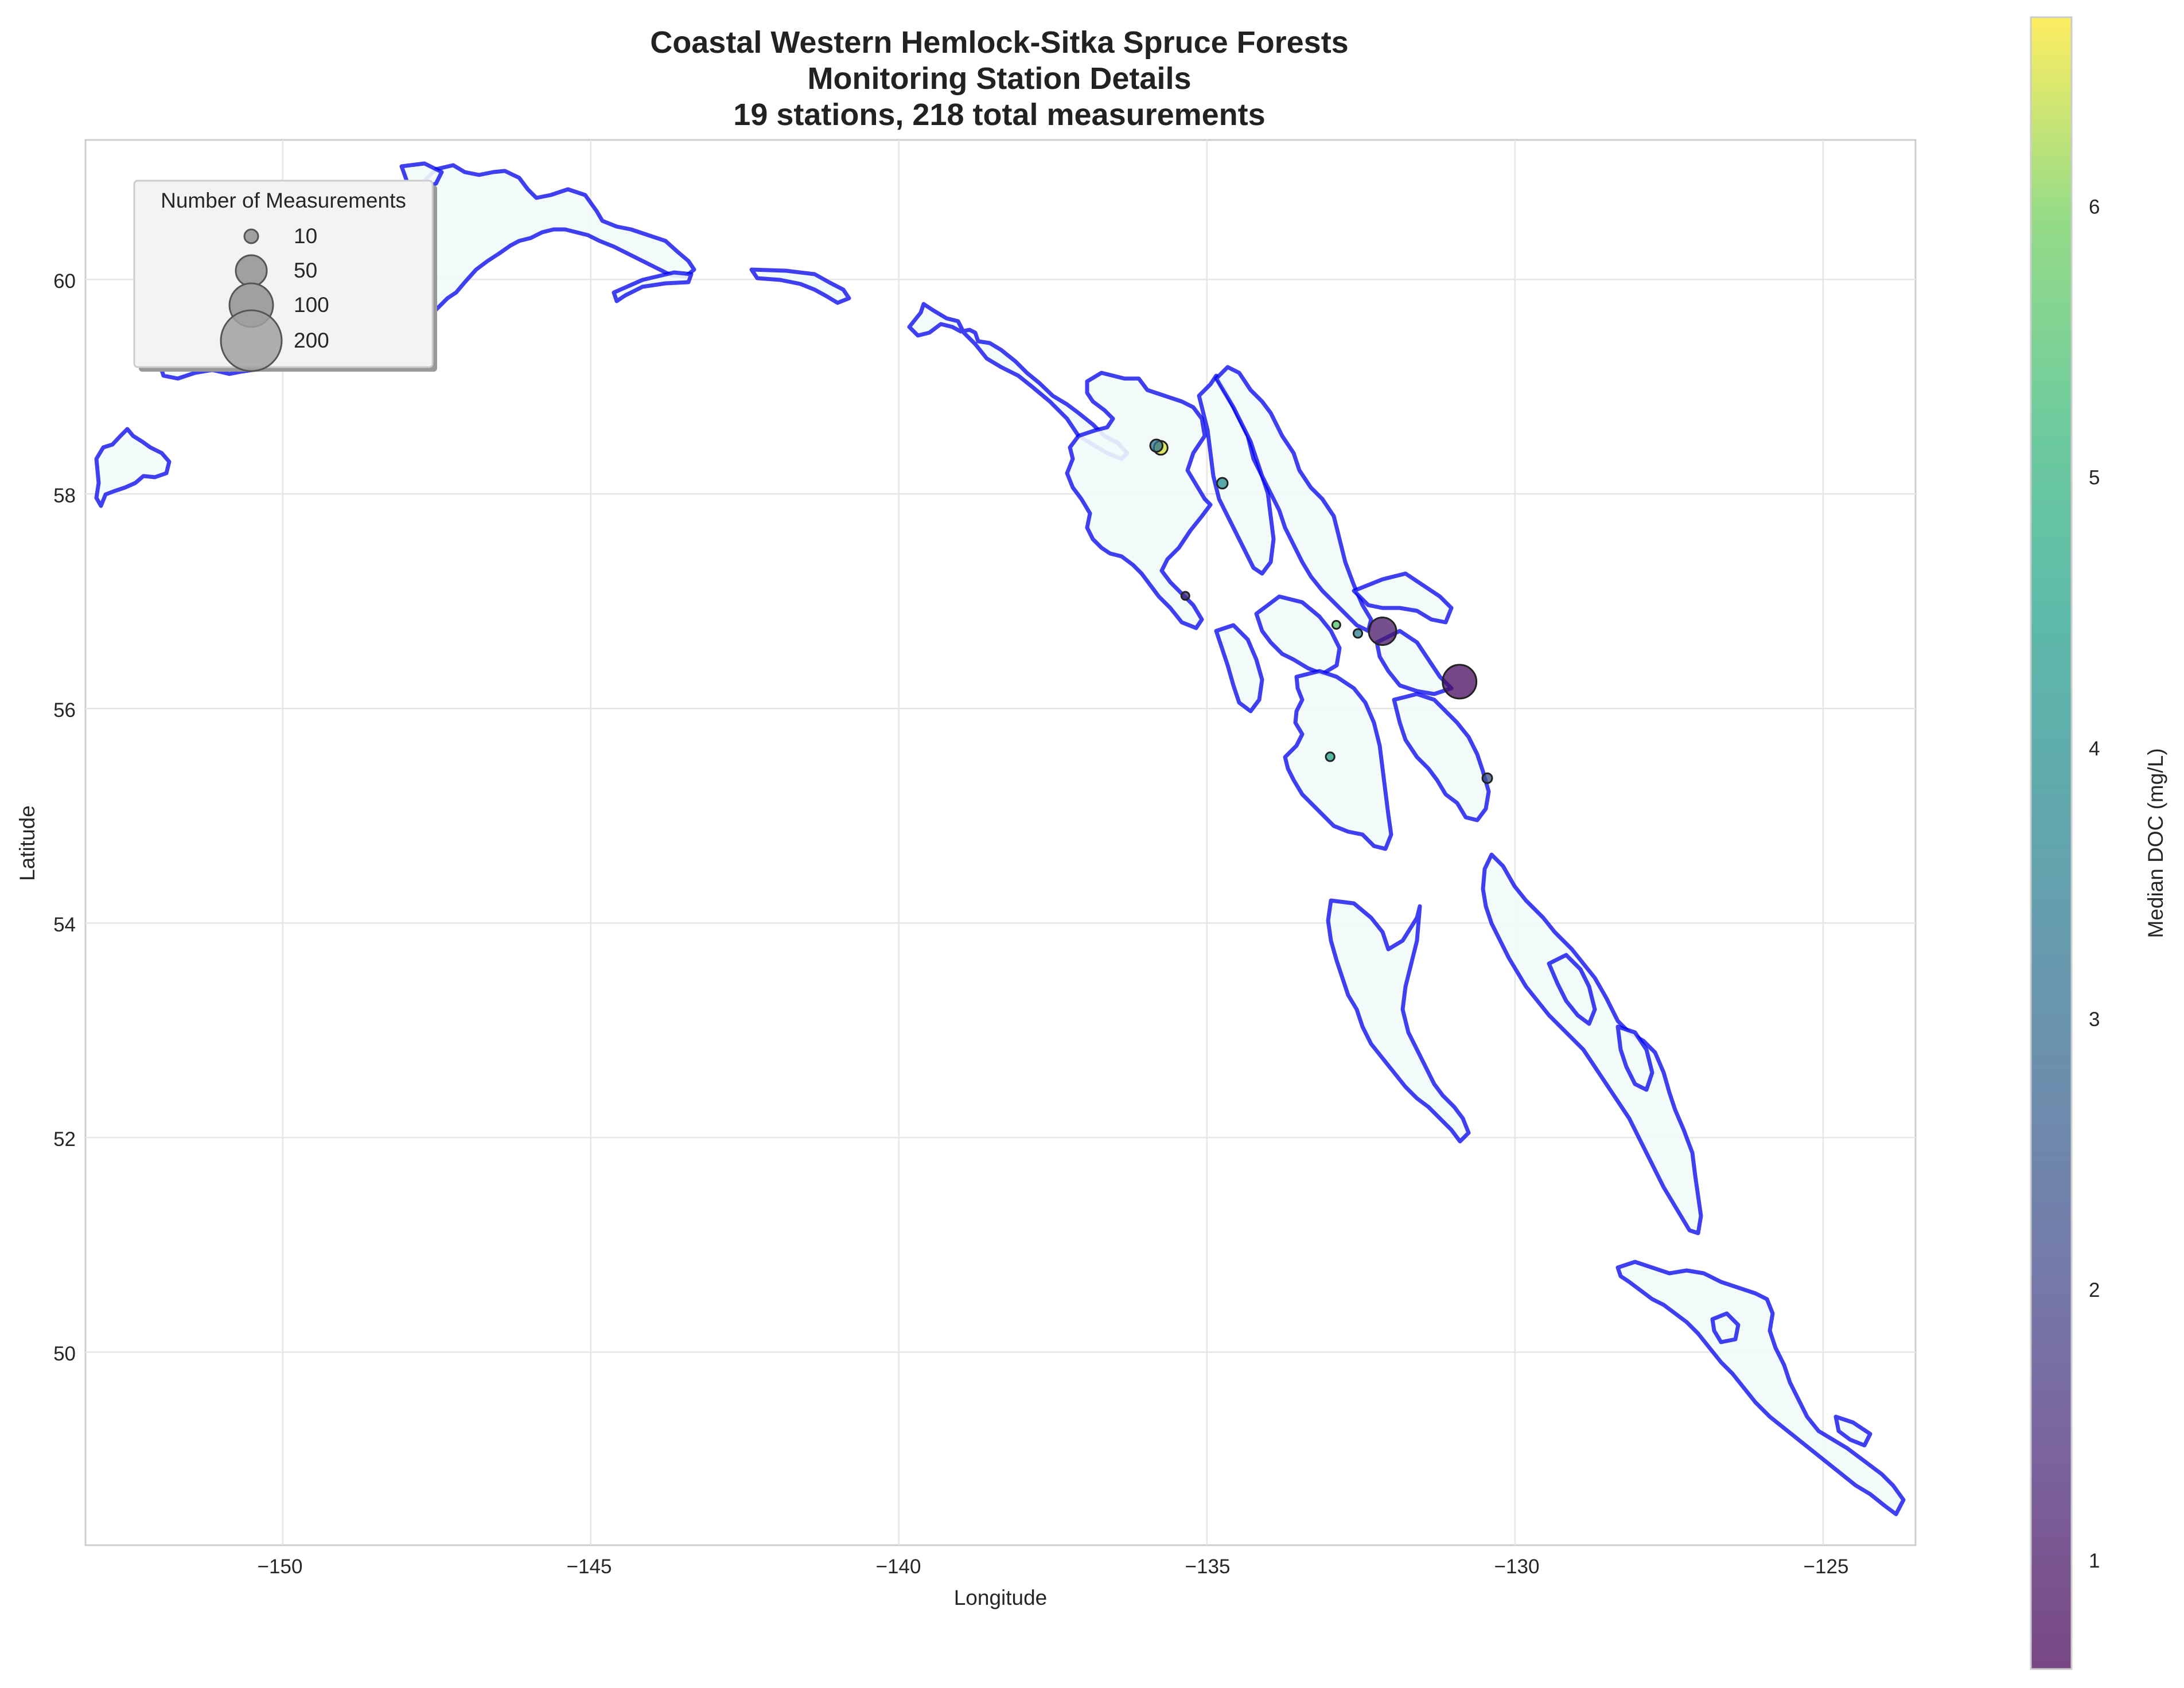 Image resolution: width=2184 pixels, height=1688 pixels. I want to click on region-chichagof, so click(1139, 500).